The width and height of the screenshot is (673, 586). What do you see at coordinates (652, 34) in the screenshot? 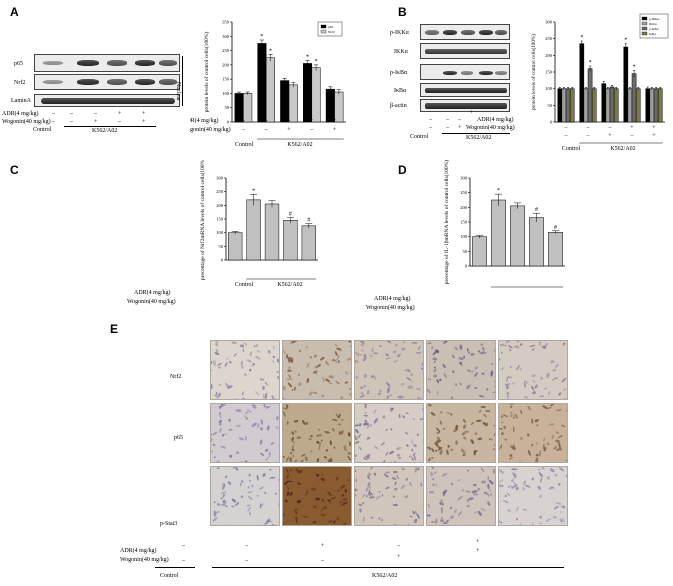
I see `legend-entry: IκBα` at bounding box center [652, 34].